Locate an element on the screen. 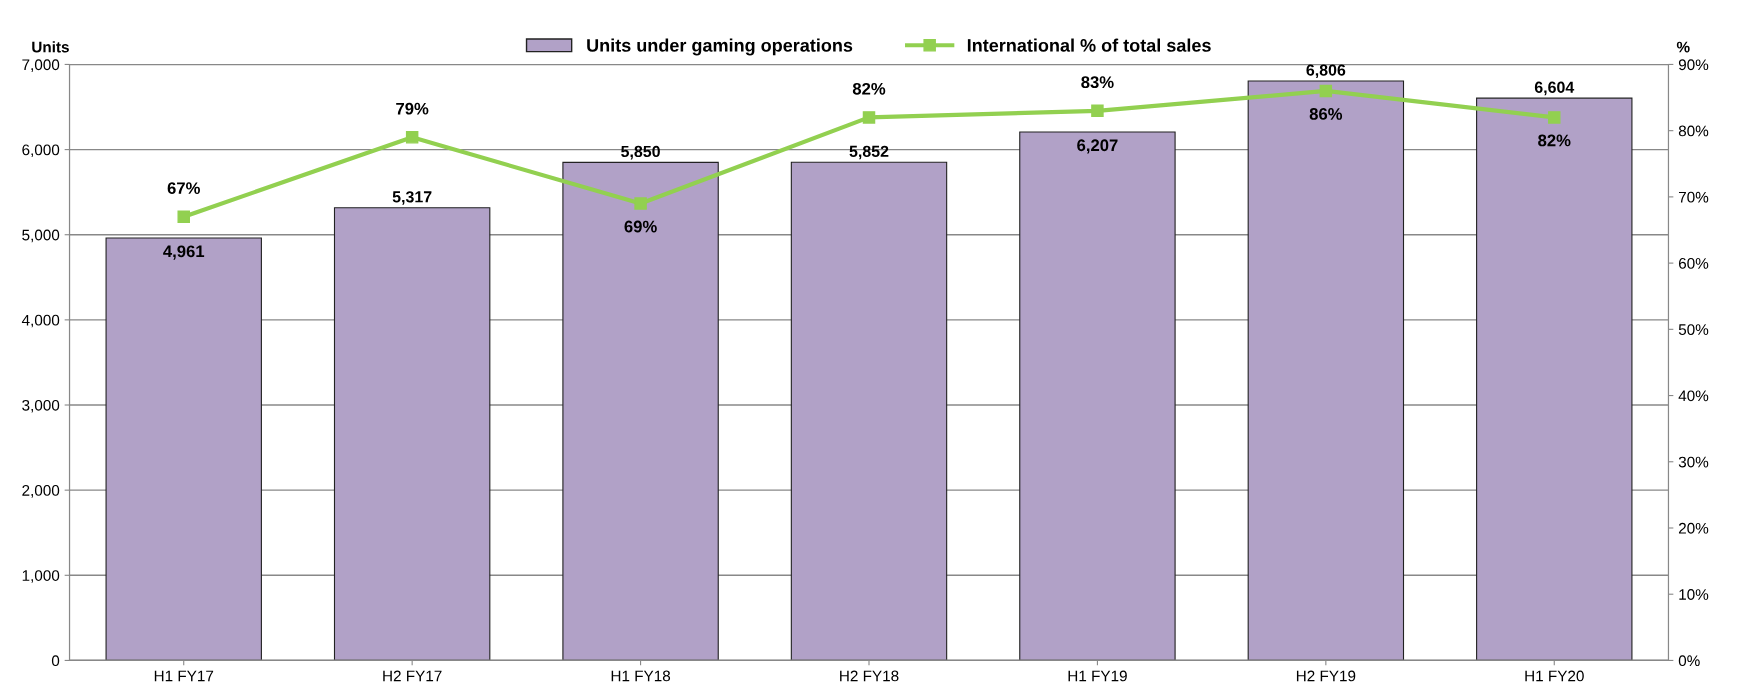 Image resolution: width=1738 pixels, height=693 pixels. y2-tick-label: 20% is located at coordinates (1693, 528).